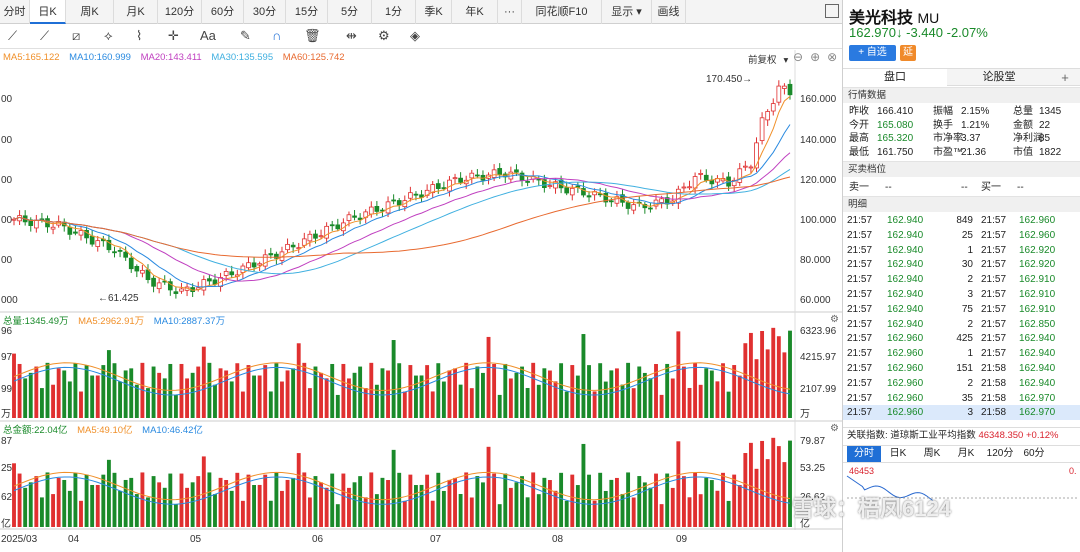  What do you see at coordinates (627, 12) in the screenshot?
I see `tab-14: 显示 ▾` at bounding box center [627, 12].